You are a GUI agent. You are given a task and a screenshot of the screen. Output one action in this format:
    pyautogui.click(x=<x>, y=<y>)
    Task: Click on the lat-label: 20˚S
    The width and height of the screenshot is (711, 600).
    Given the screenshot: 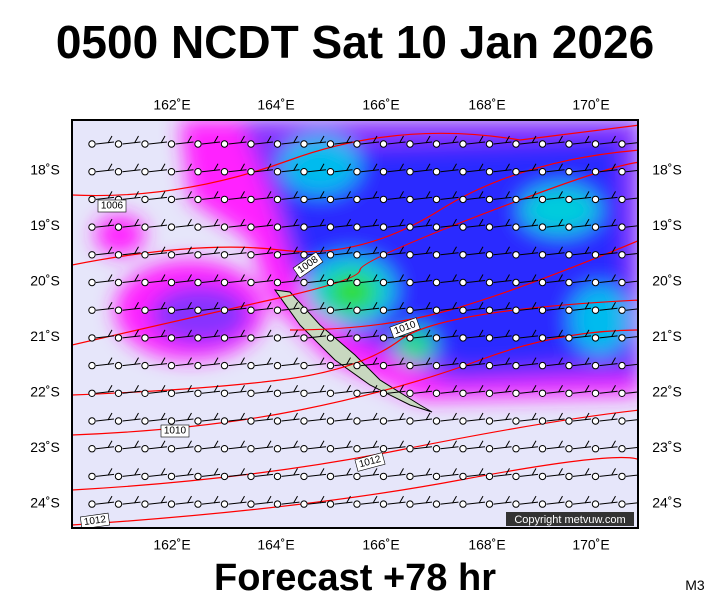 What is the action you would take?
    pyautogui.click(x=45, y=281)
    